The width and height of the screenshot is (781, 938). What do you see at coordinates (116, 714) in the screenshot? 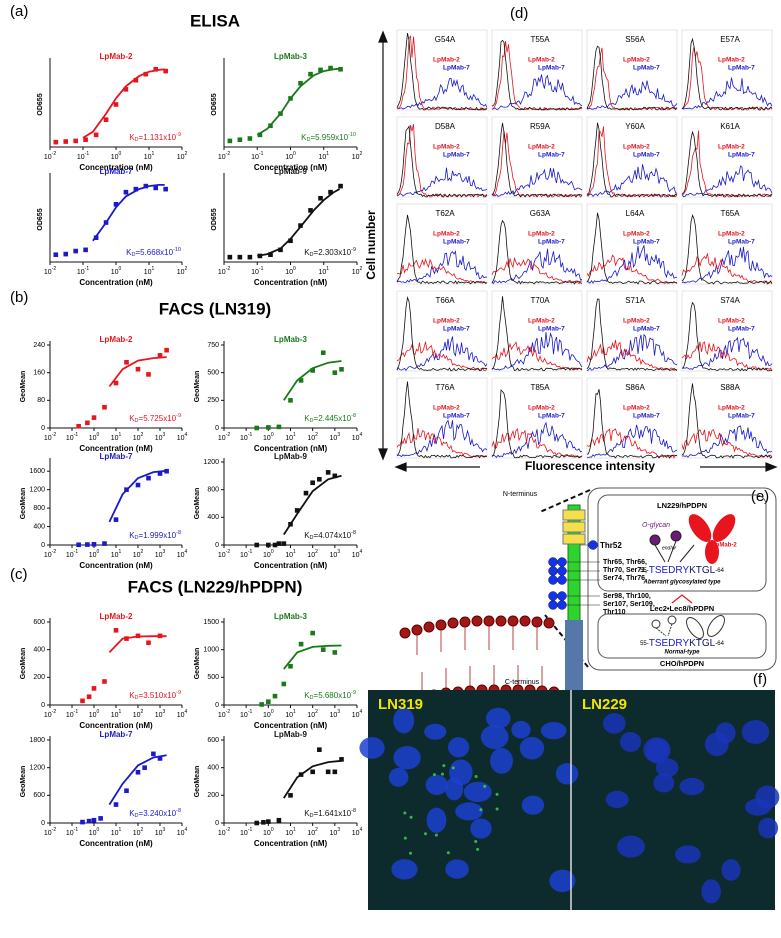
I see `x-tick-label: 10¹` at bounding box center [116, 714].